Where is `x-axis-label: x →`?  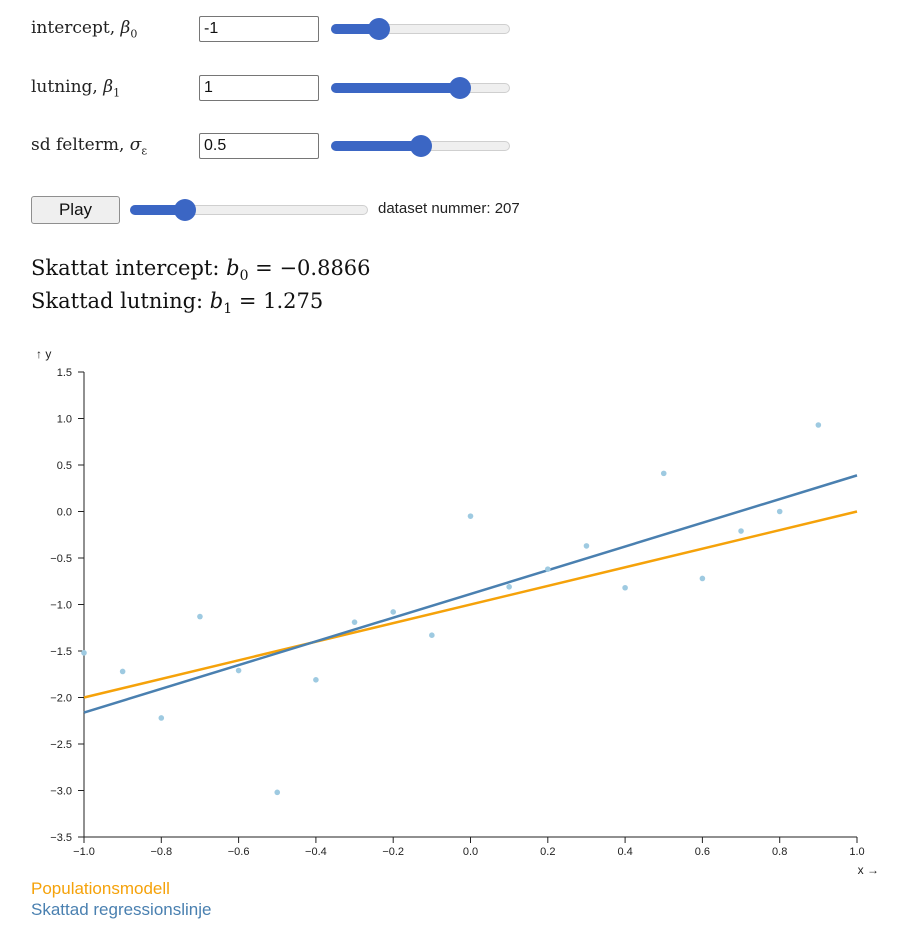
x-axis-label: x → is located at coordinates (868, 870).